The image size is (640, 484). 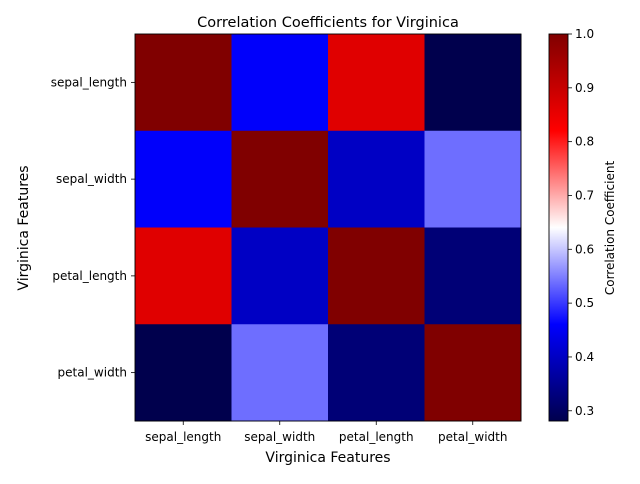 I want to click on heatmap-cell-petal_width-petal_width, so click(x=473, y=373).